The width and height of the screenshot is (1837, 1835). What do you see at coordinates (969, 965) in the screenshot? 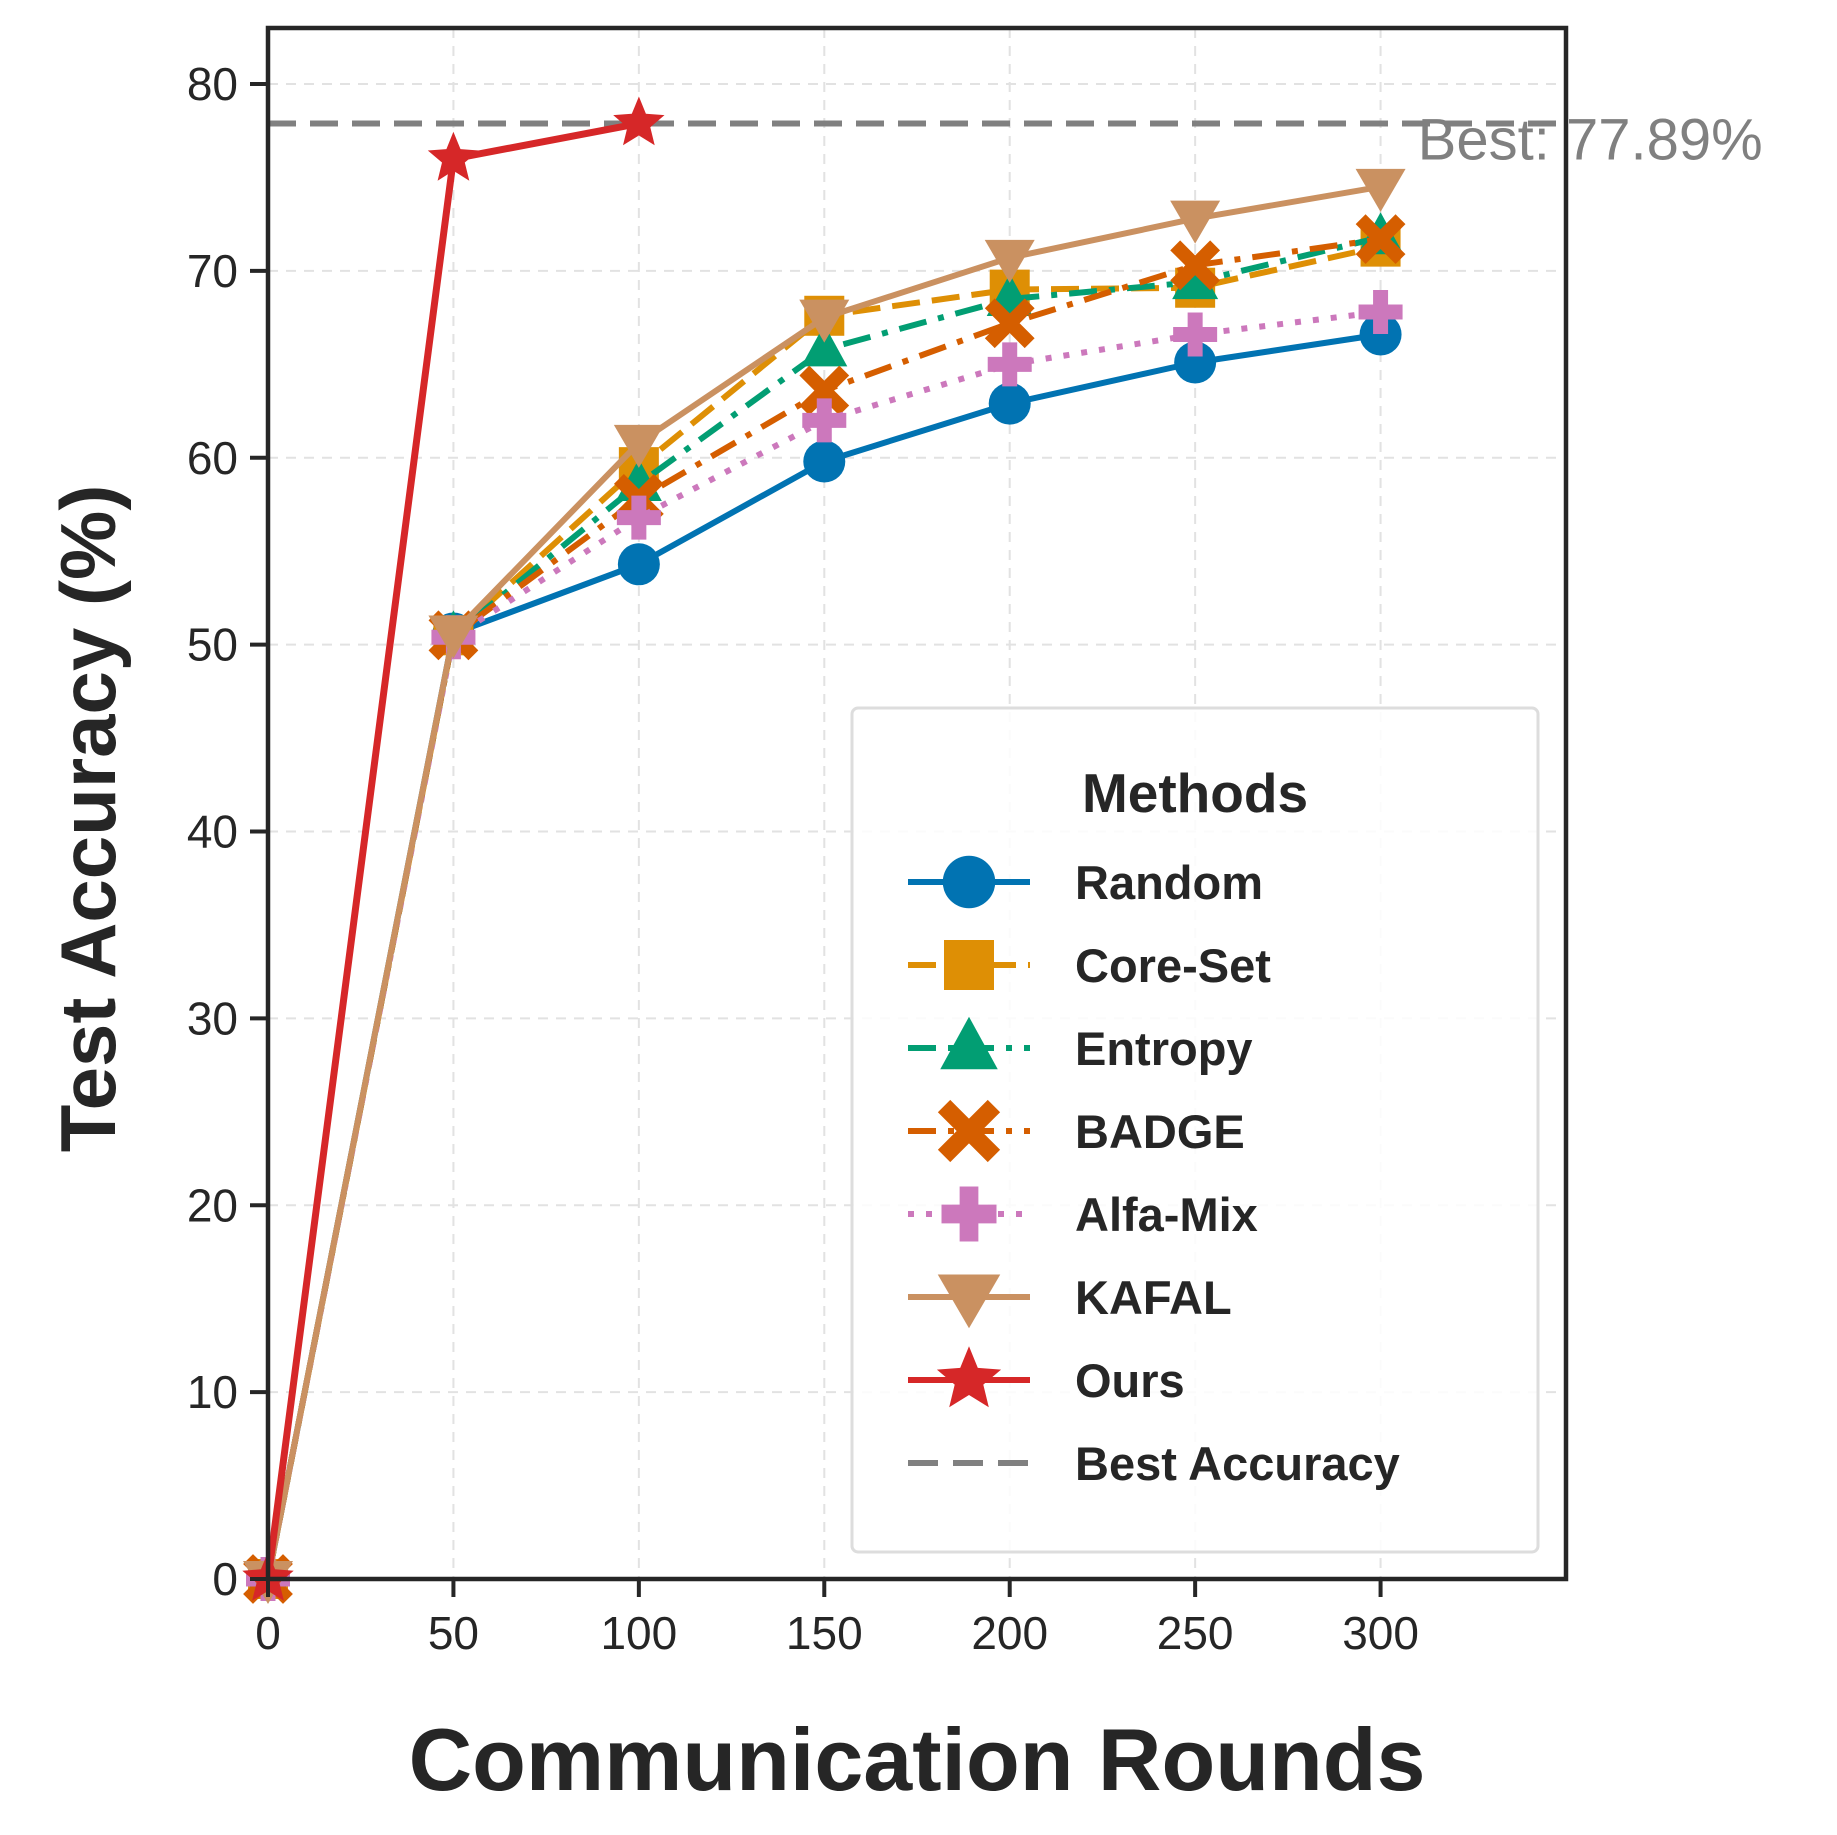
I see `legend-marker-core-set` at bounding box center [969, 965].